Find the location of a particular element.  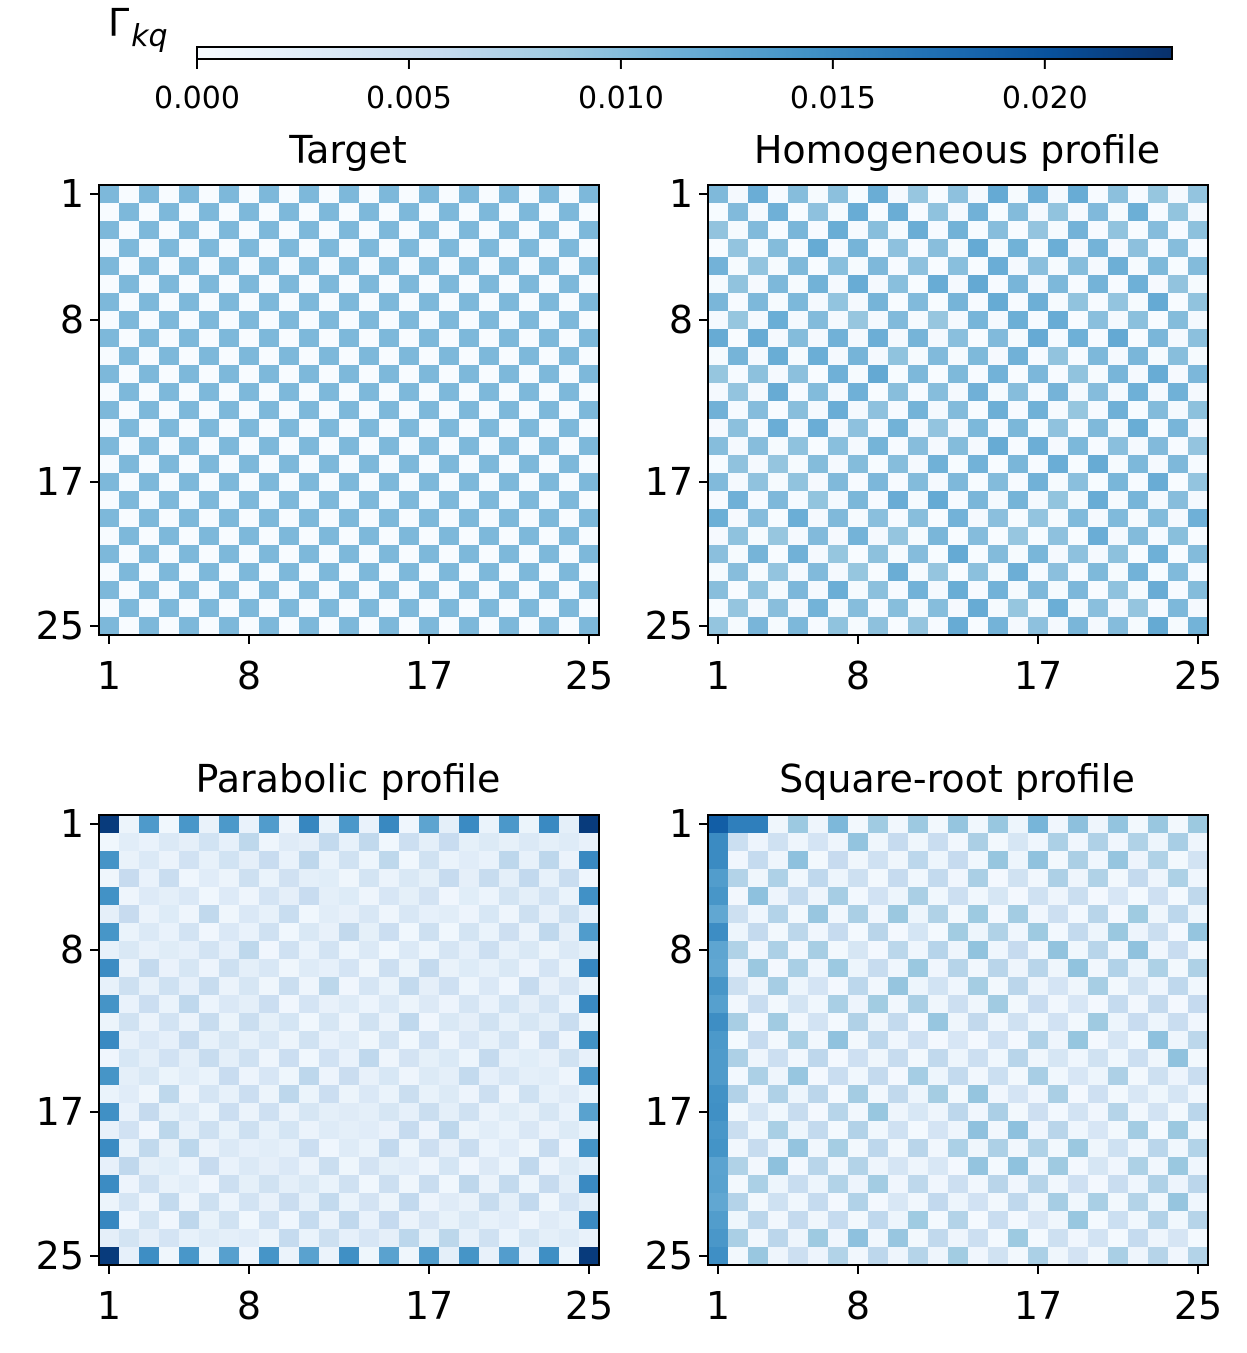

y-tick-label: 25 is located at coordinates (669, 1256).